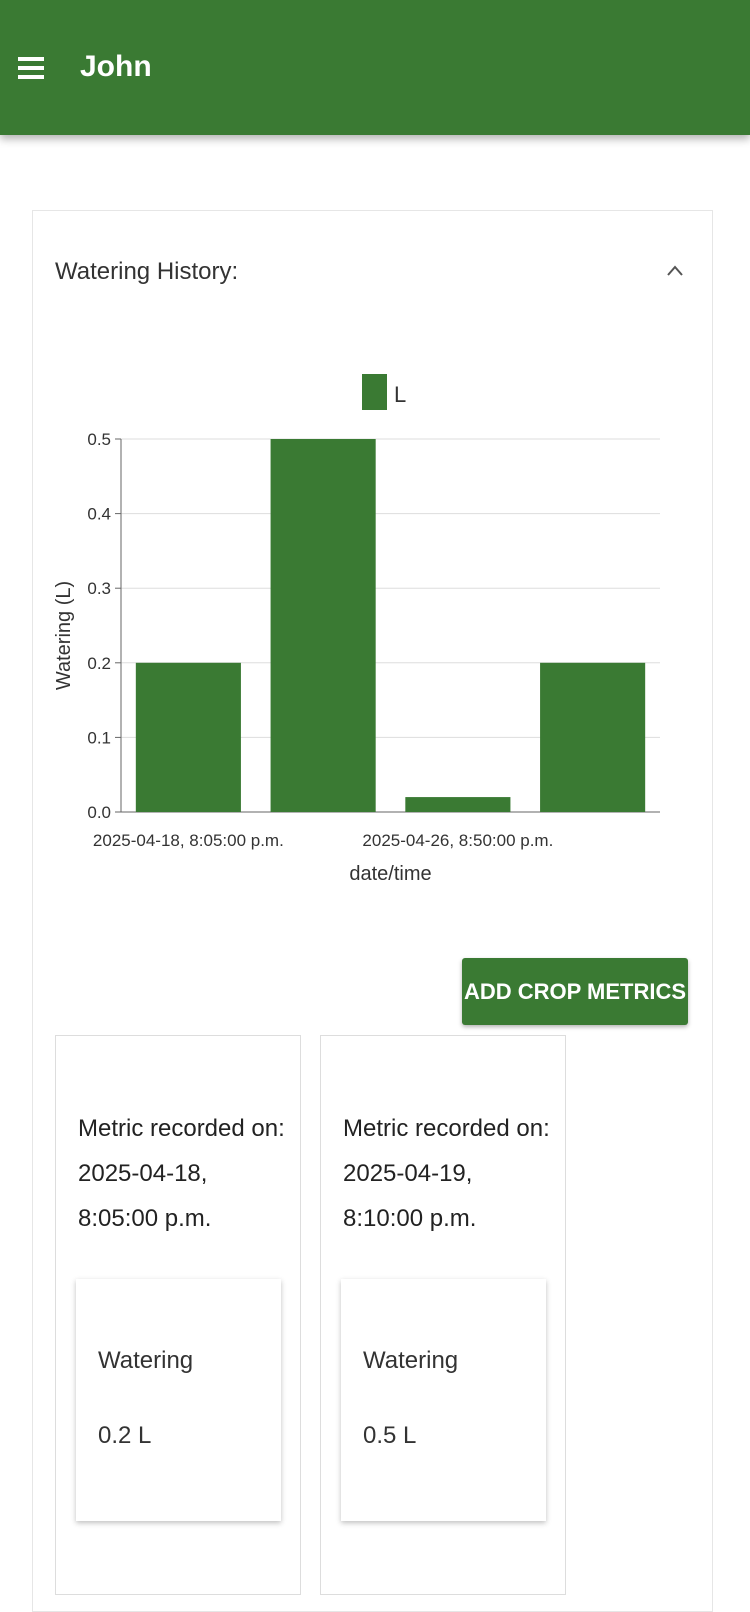 The width and height of the screenshot is (750, 1612). What do you see at coordinates (145, 1218) in the screenshot?
I see `metric-time: 8:05:00 p.m.` at bounding box center [145, 1218].